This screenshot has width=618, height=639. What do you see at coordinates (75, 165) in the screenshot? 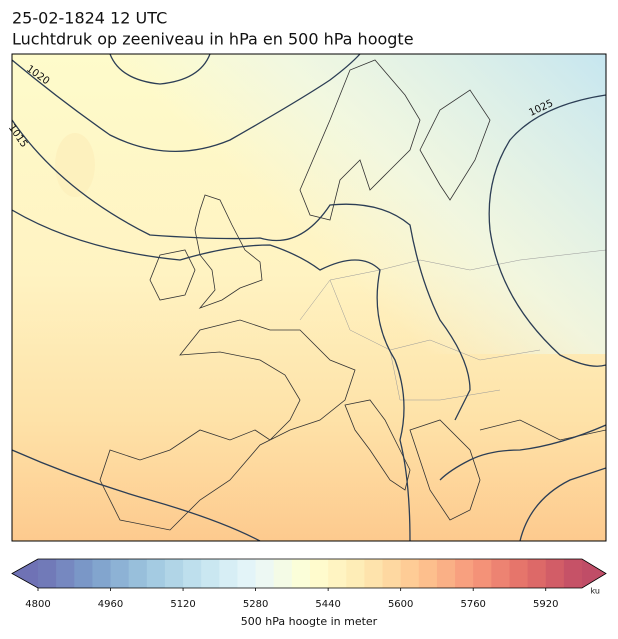
I see `height-field-low` at bounding box center [75, 165].